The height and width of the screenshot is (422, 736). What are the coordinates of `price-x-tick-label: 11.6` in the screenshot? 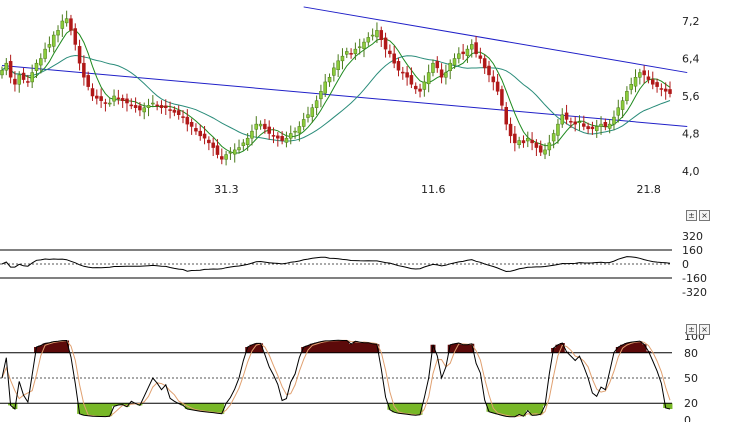 It's located at (433, 189).